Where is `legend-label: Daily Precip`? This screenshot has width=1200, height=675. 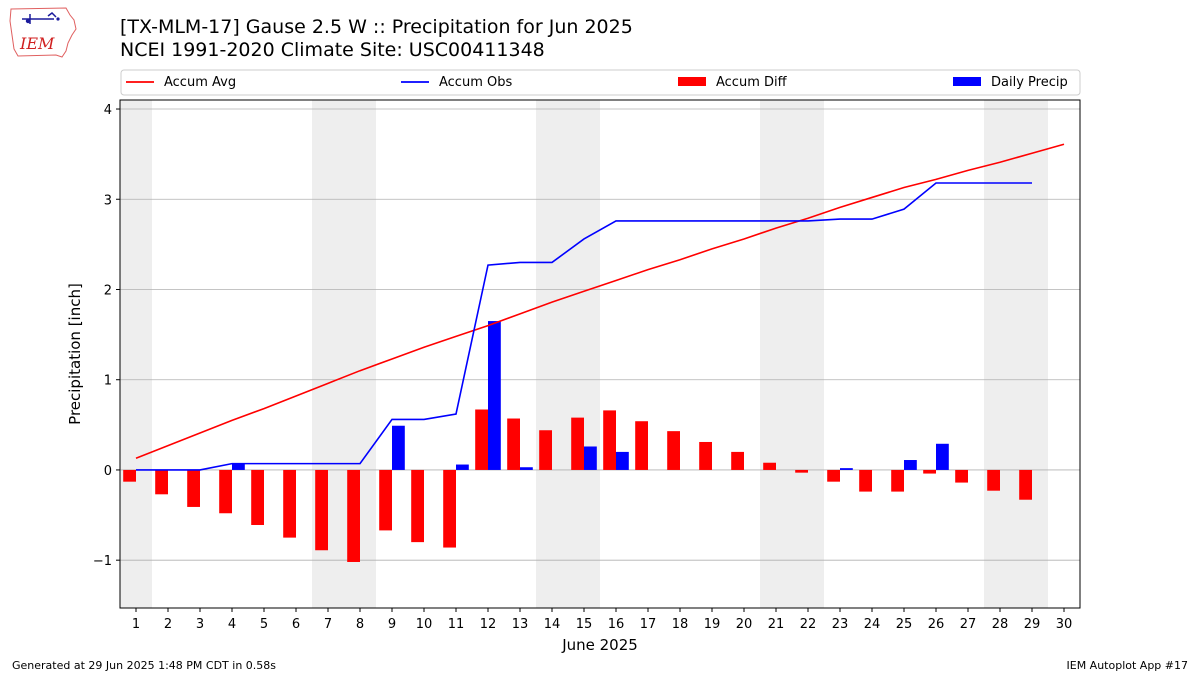
legend-label: Daily Precip is located at coordinates (1029, 82).